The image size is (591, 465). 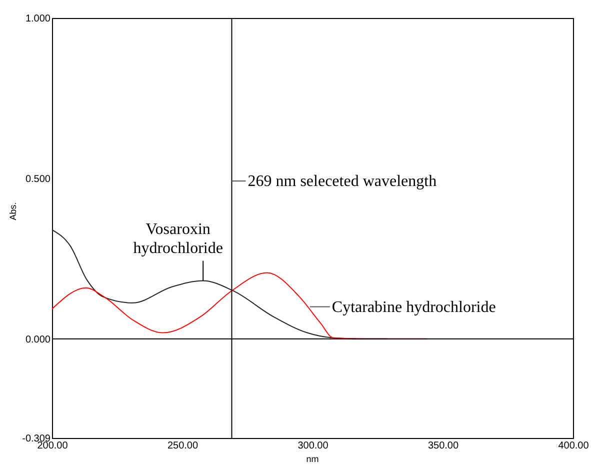 What do you see at coordinates (182, 446) in the screenshot?
I see `x-tick-label: 250.00` at bounding box center [182, 446].